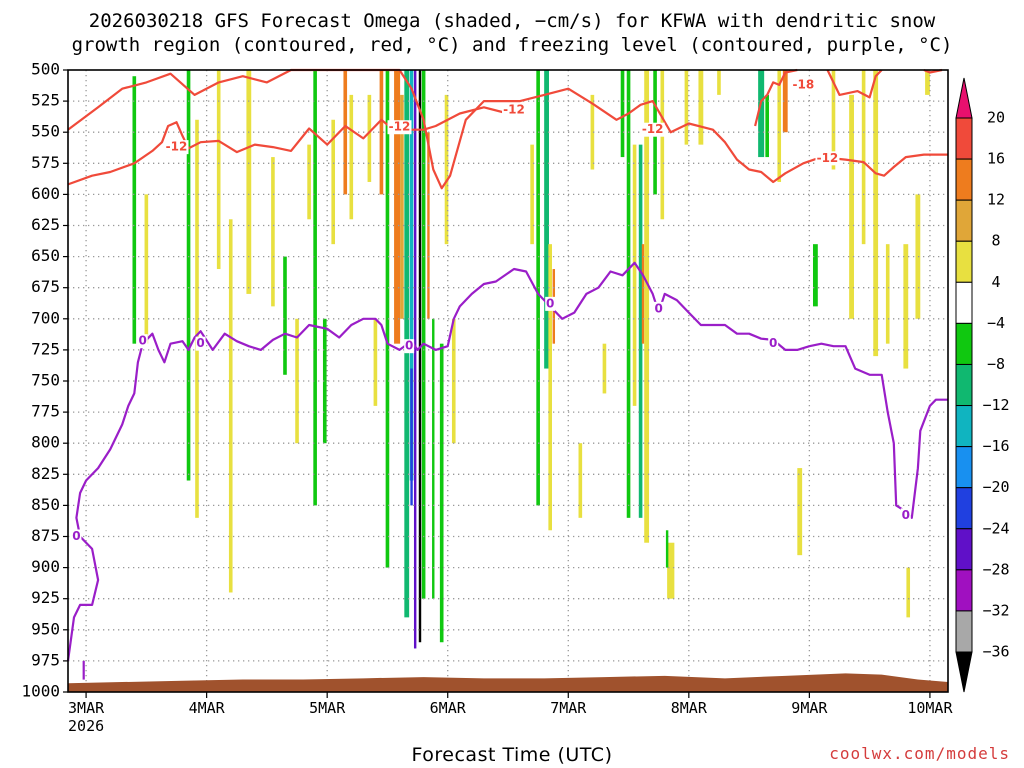  I want to click on y-tick-label: 925, so click(45, 597).